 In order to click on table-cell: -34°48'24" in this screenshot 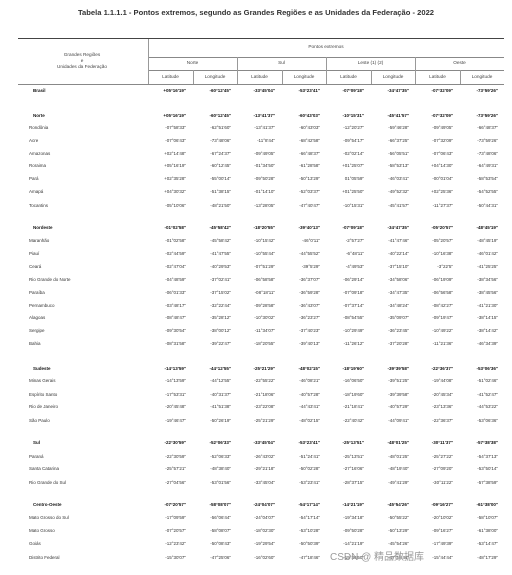, I will do `click(398, 305)`.